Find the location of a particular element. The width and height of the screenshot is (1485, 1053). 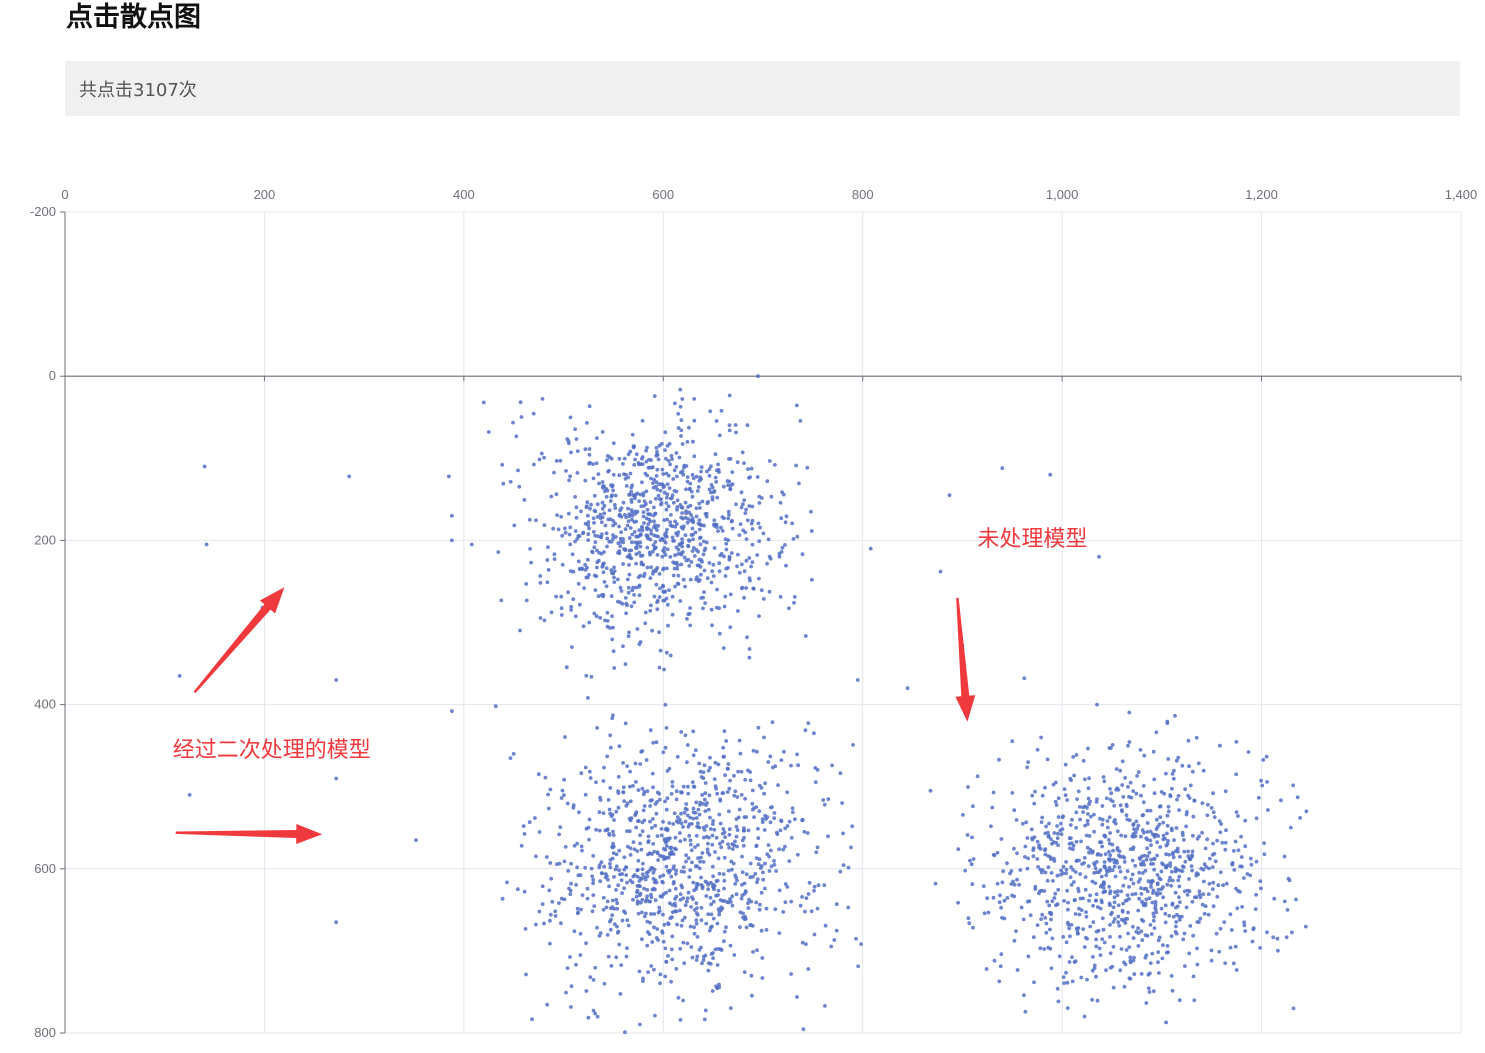

y-tick-label: 400 is located at coordinates (45, 704).